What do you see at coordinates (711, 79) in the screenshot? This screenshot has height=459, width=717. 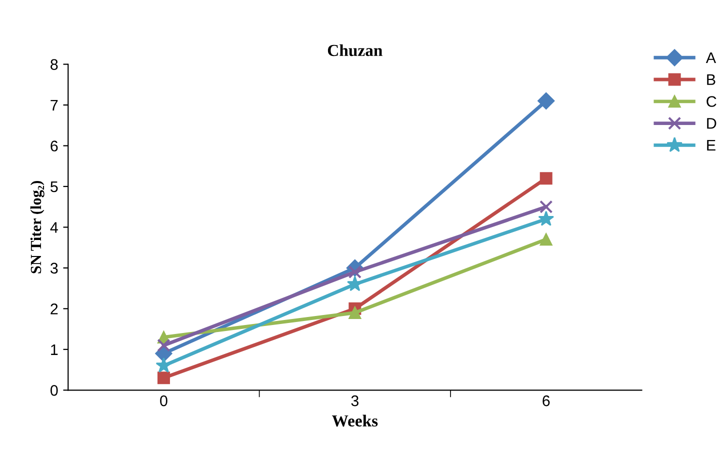 I see `legend-label: B` at bounding box center [711, 79].